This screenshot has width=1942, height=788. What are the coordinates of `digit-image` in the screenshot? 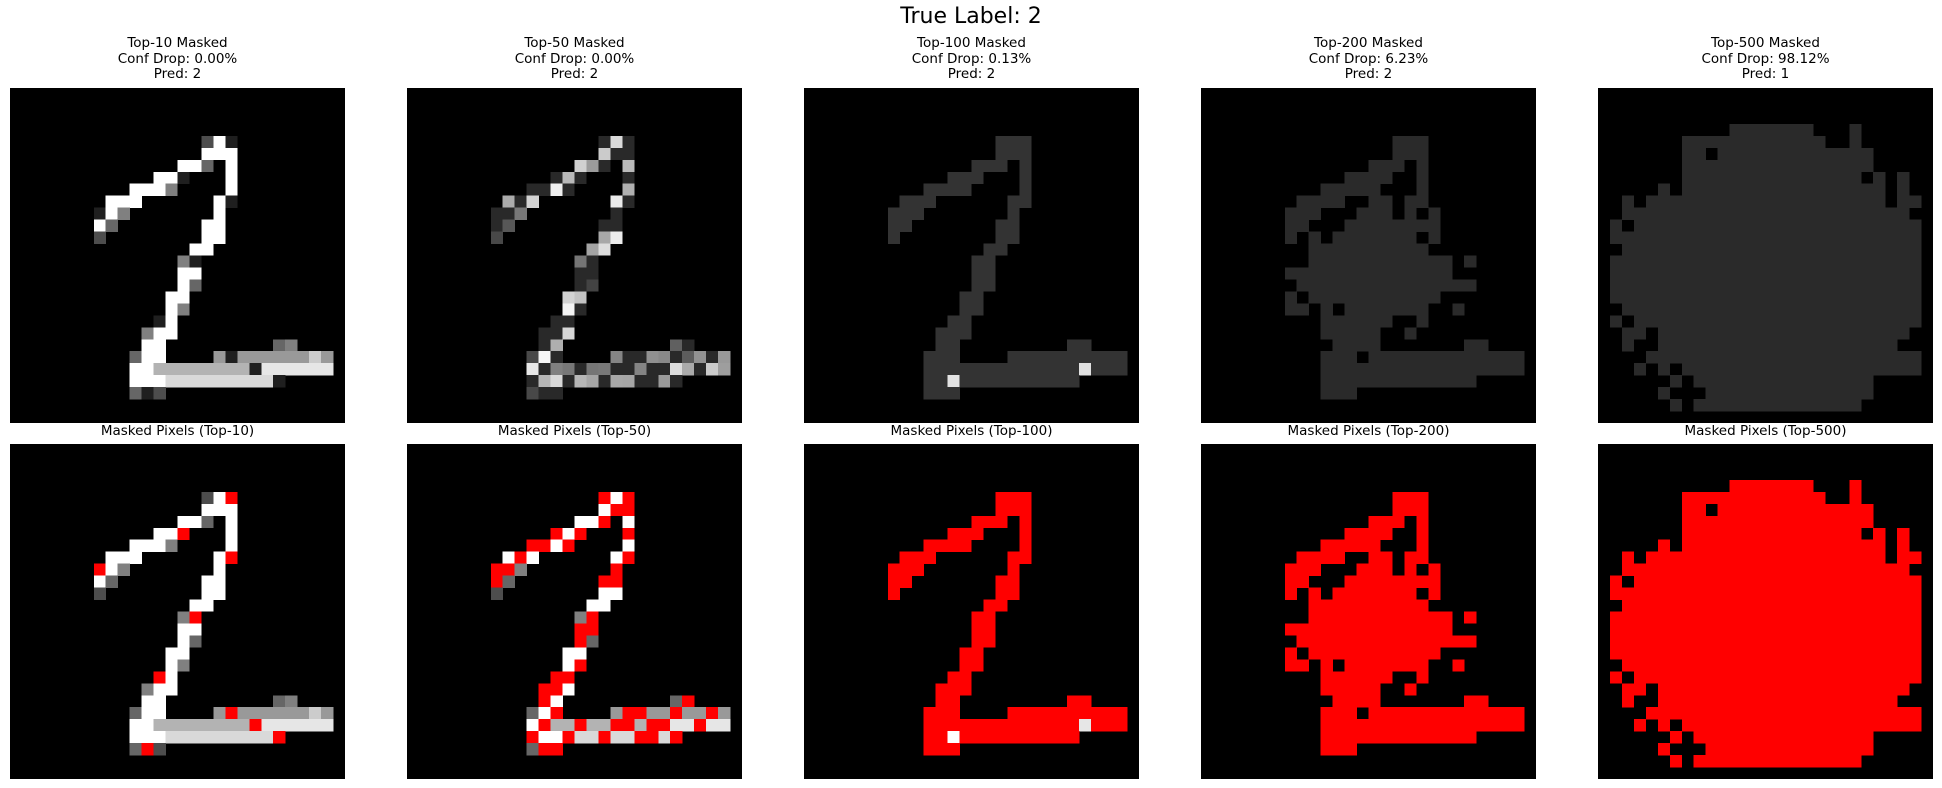 It's located at (1007, 267).